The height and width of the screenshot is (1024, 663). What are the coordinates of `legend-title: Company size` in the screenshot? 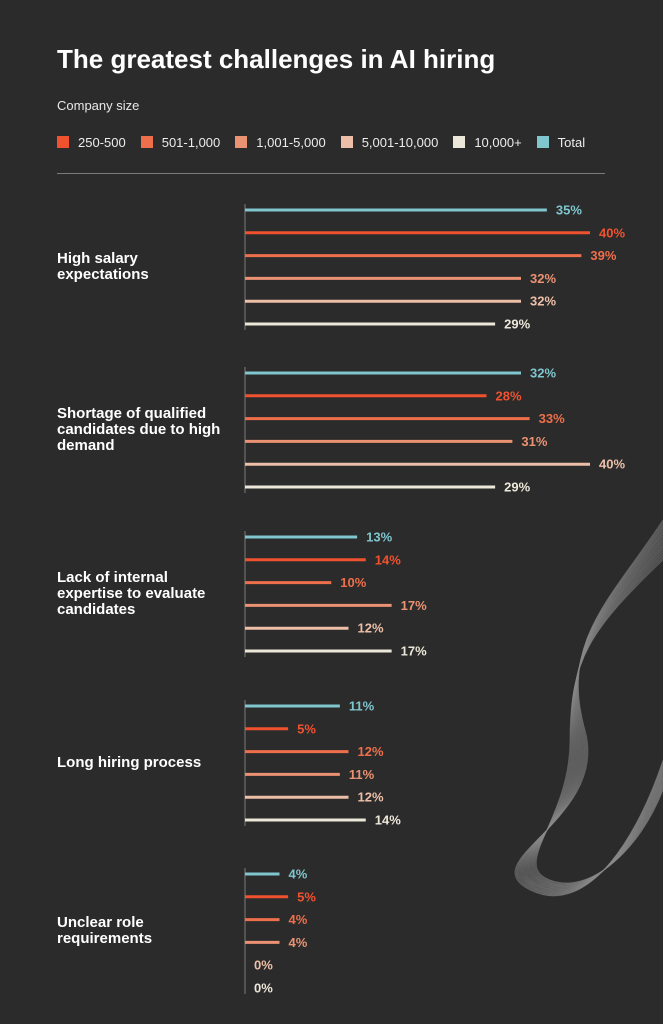 It's located at (98, 105).